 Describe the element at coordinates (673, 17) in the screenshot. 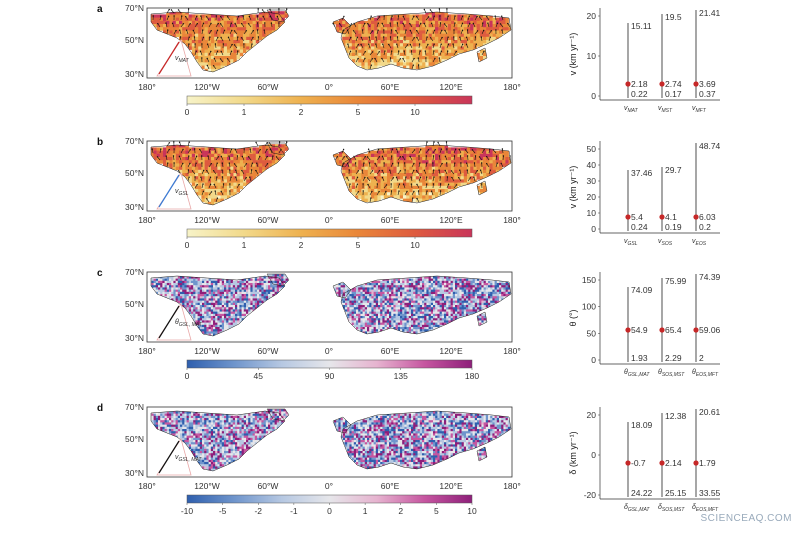

I see `range-max: 19.5` at that location.